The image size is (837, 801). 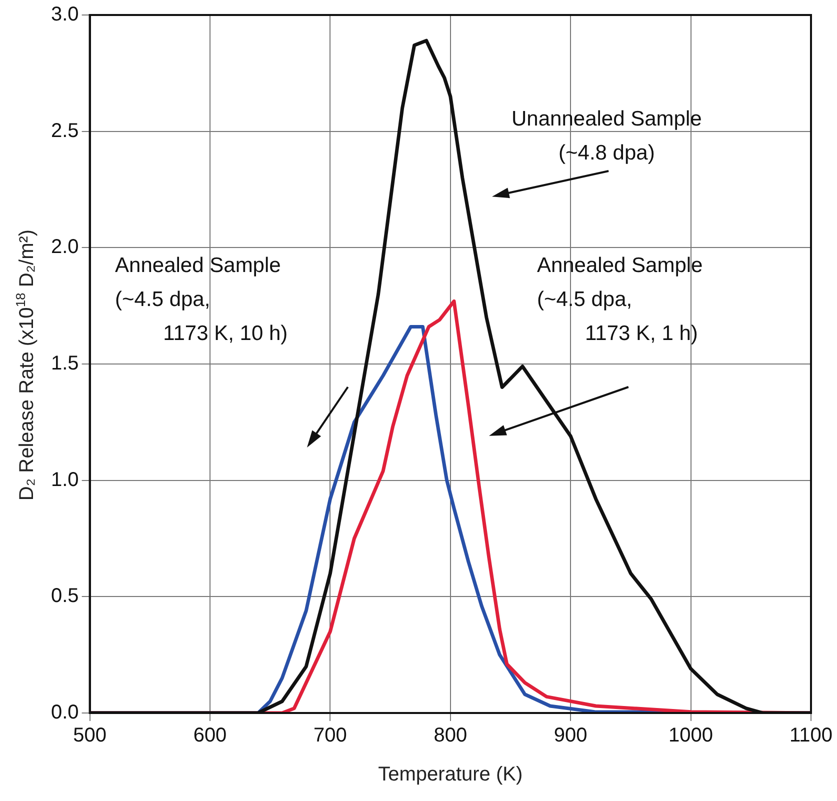 What do you see at coordinates (64, 713) in the screenshot?
I see `y-tick-label: 0.0` at bounding box center [64, 713].